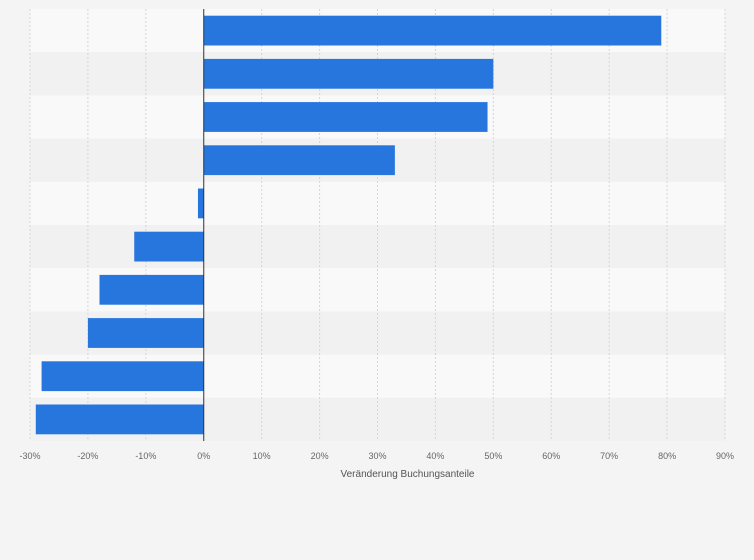  I want to click on x-tick-label: 50%, so click(493, 456).